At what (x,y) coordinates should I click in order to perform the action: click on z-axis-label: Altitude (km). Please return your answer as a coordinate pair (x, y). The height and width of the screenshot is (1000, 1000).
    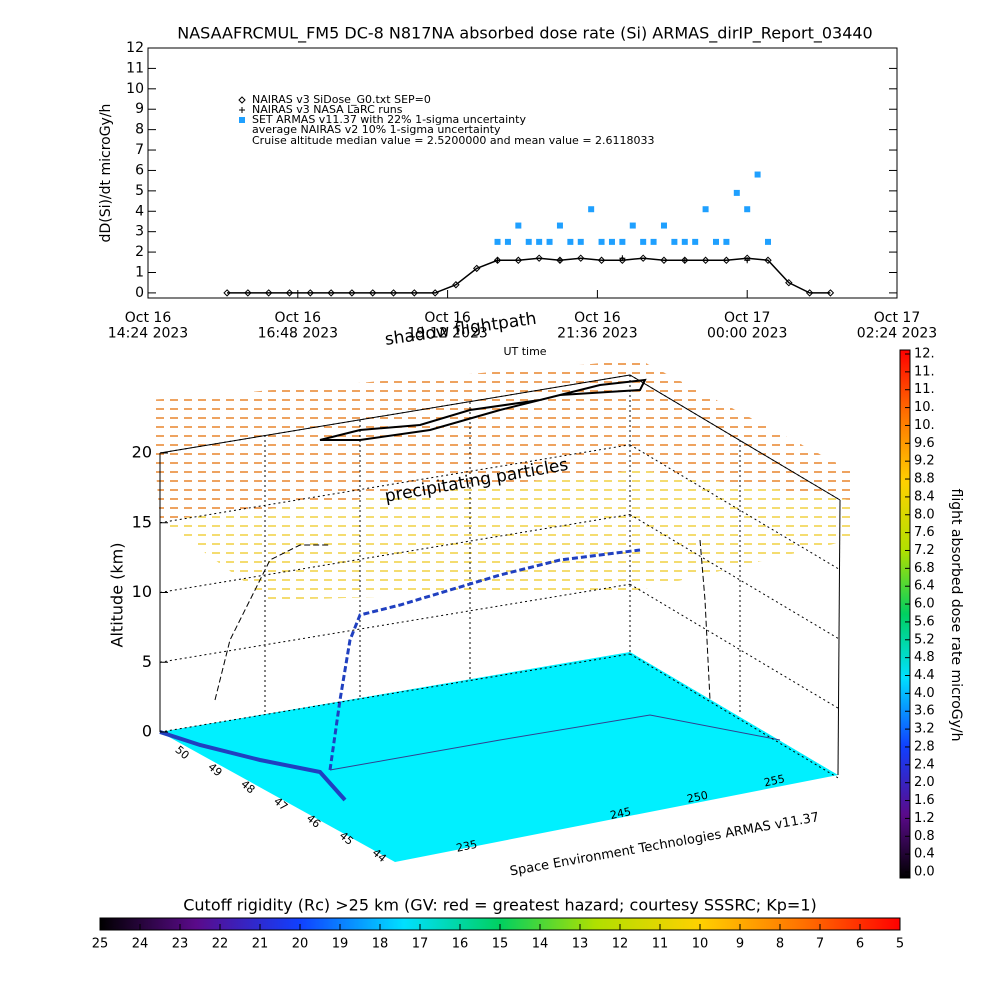
    Looking at the image, I should click on (117, 595).